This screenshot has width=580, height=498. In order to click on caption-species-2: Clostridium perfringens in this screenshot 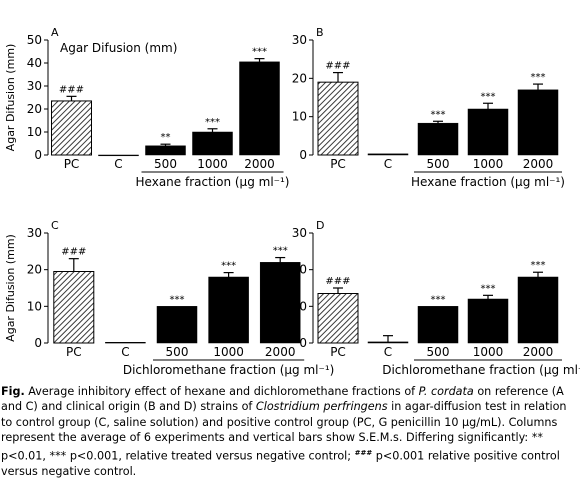, I will do `click(322, 406)`.